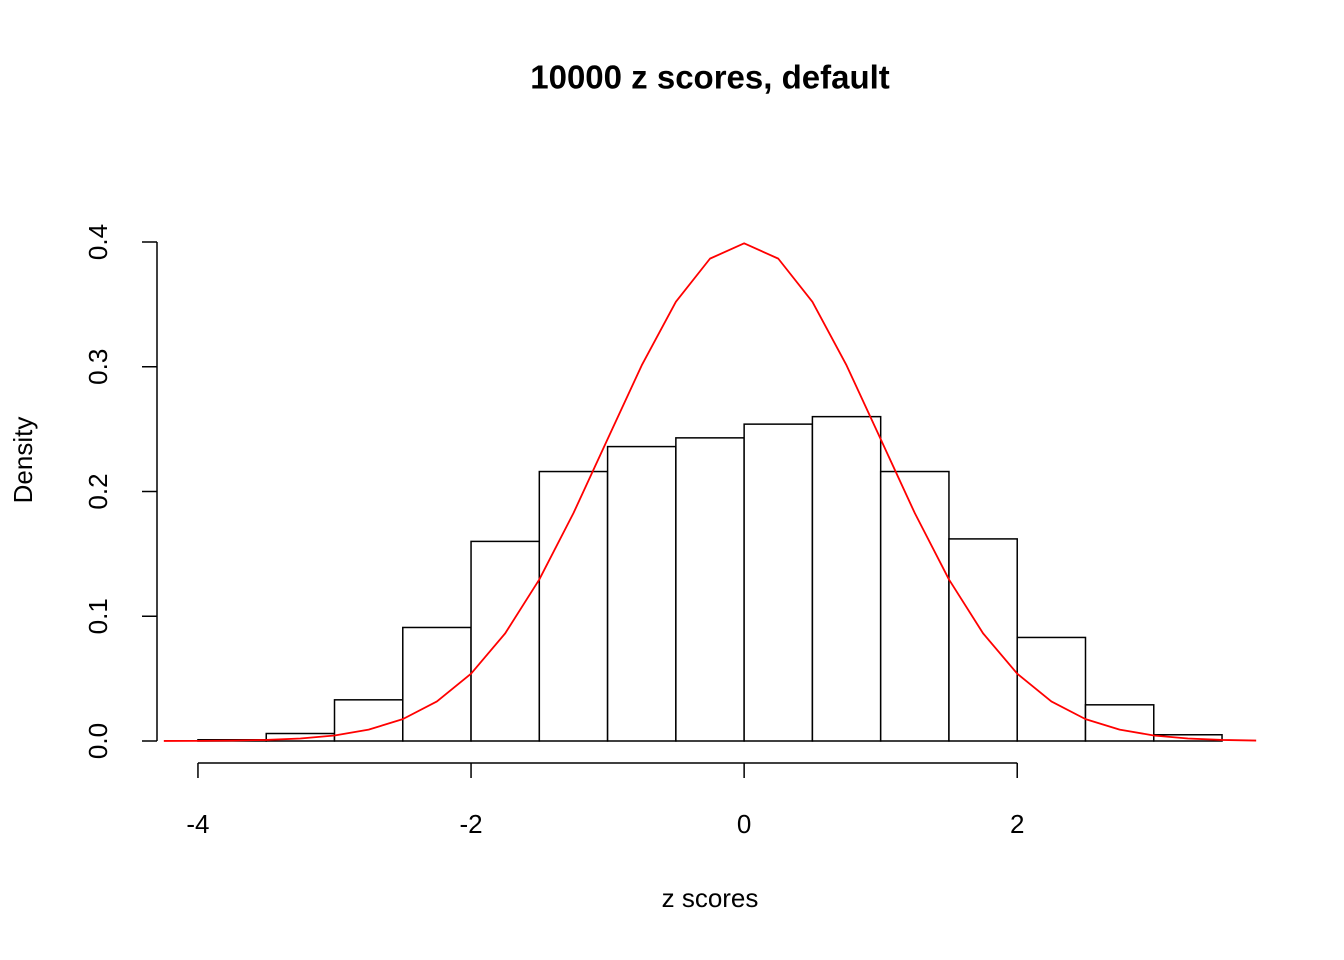 The width and height of the screenshot is (1344, 960). What do you see at coordinates (197, 824) in the screenshot?
I see `x-tick-label: -4` at bounding box center [197, 824].